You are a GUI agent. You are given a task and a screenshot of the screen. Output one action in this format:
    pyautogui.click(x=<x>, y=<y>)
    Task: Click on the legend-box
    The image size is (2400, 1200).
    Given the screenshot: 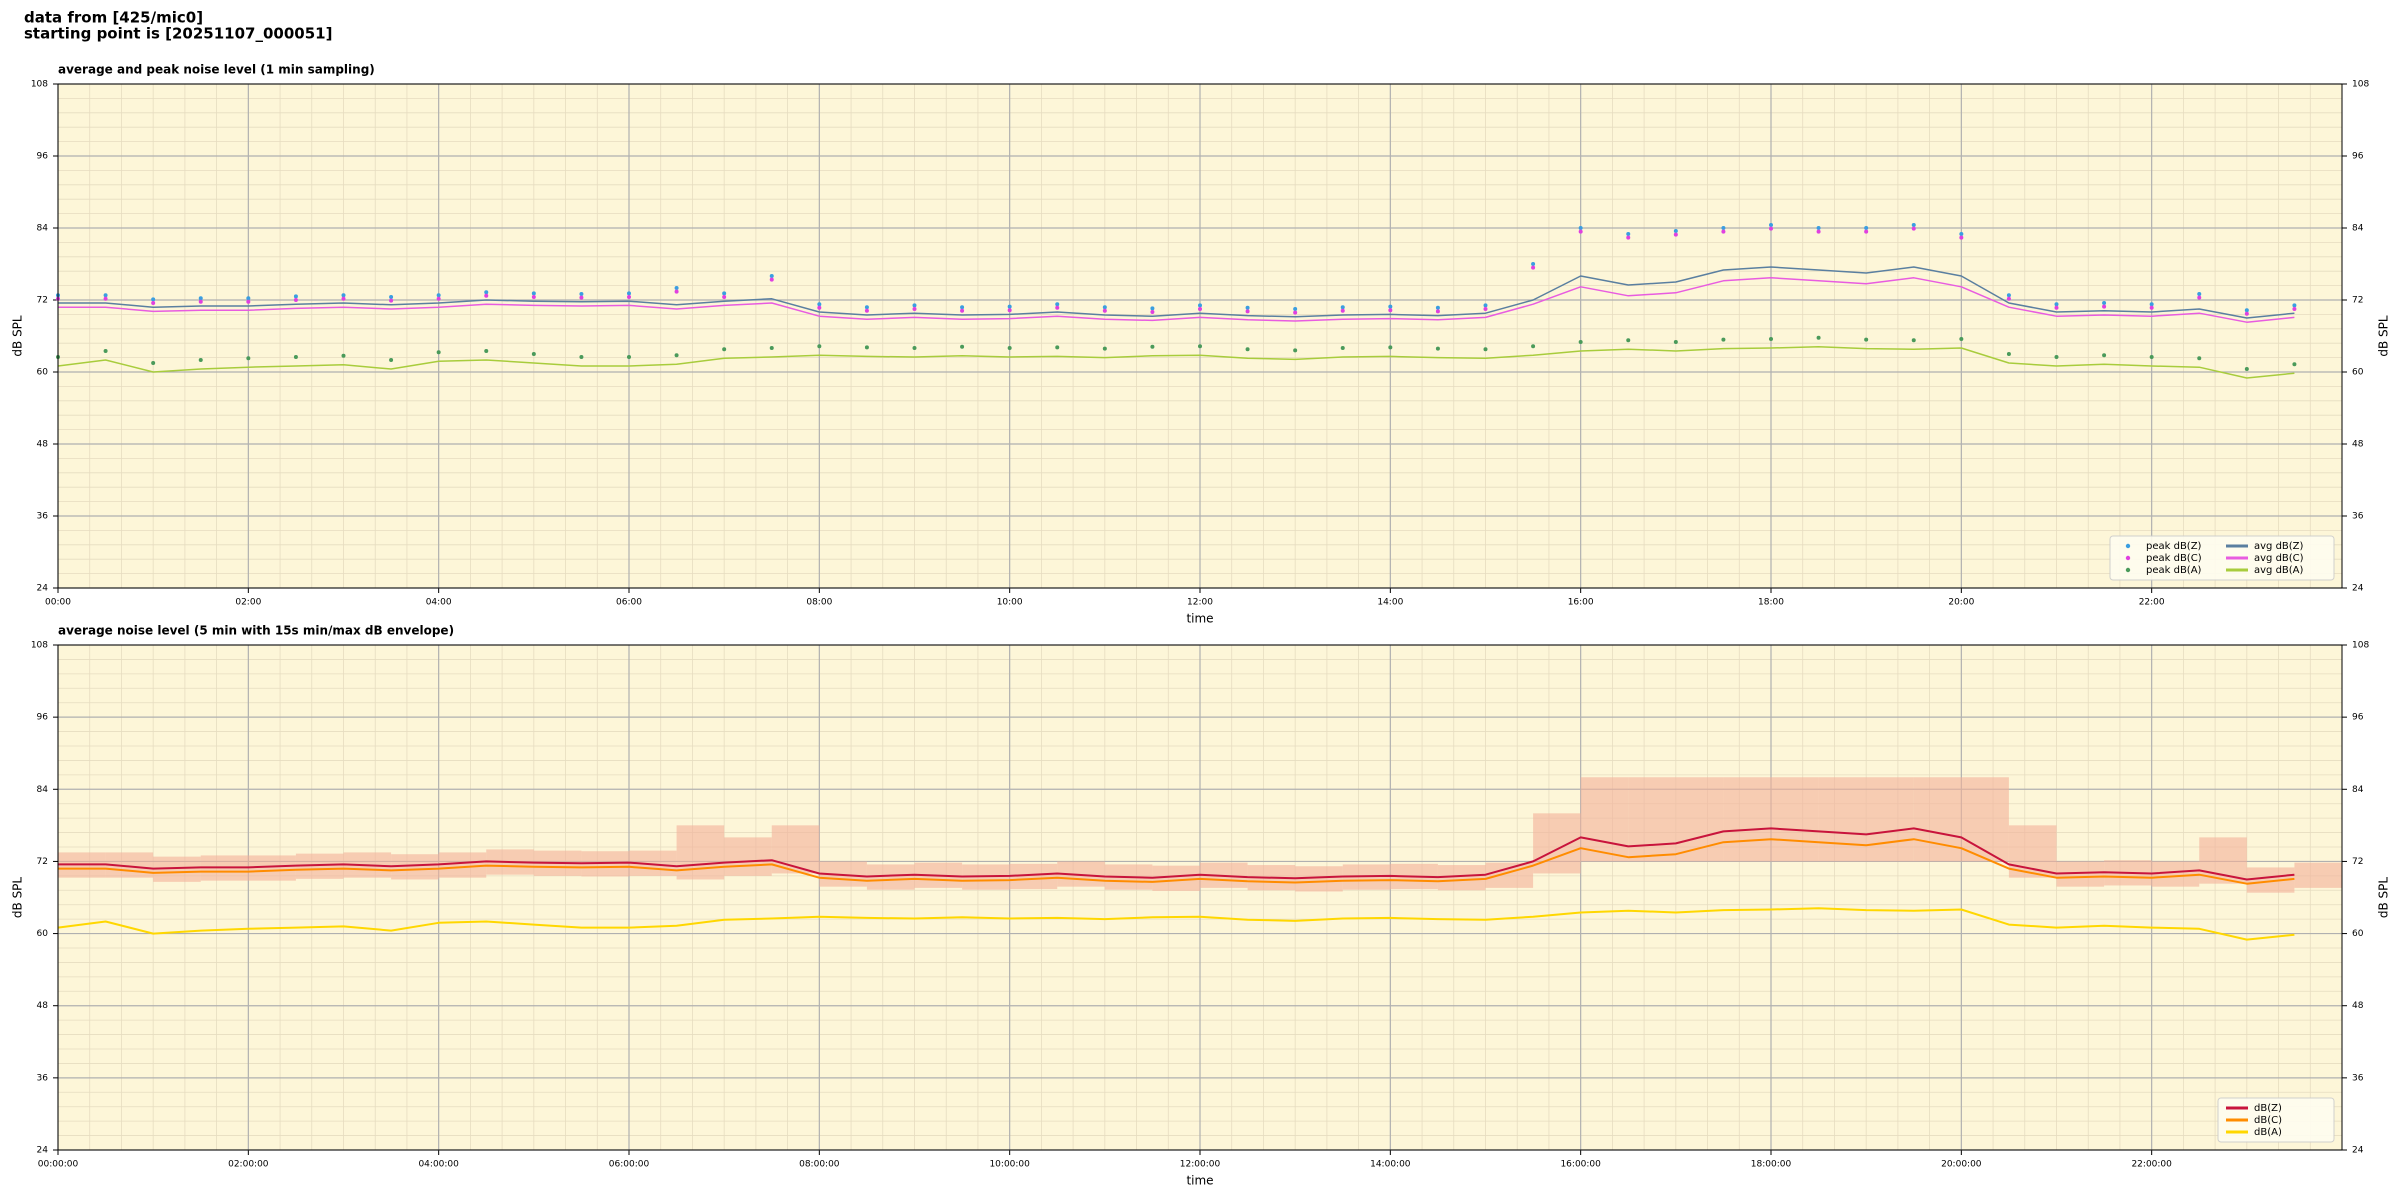 What is the action you would take?
    pyautogui.click(x=2222, y=558)
    